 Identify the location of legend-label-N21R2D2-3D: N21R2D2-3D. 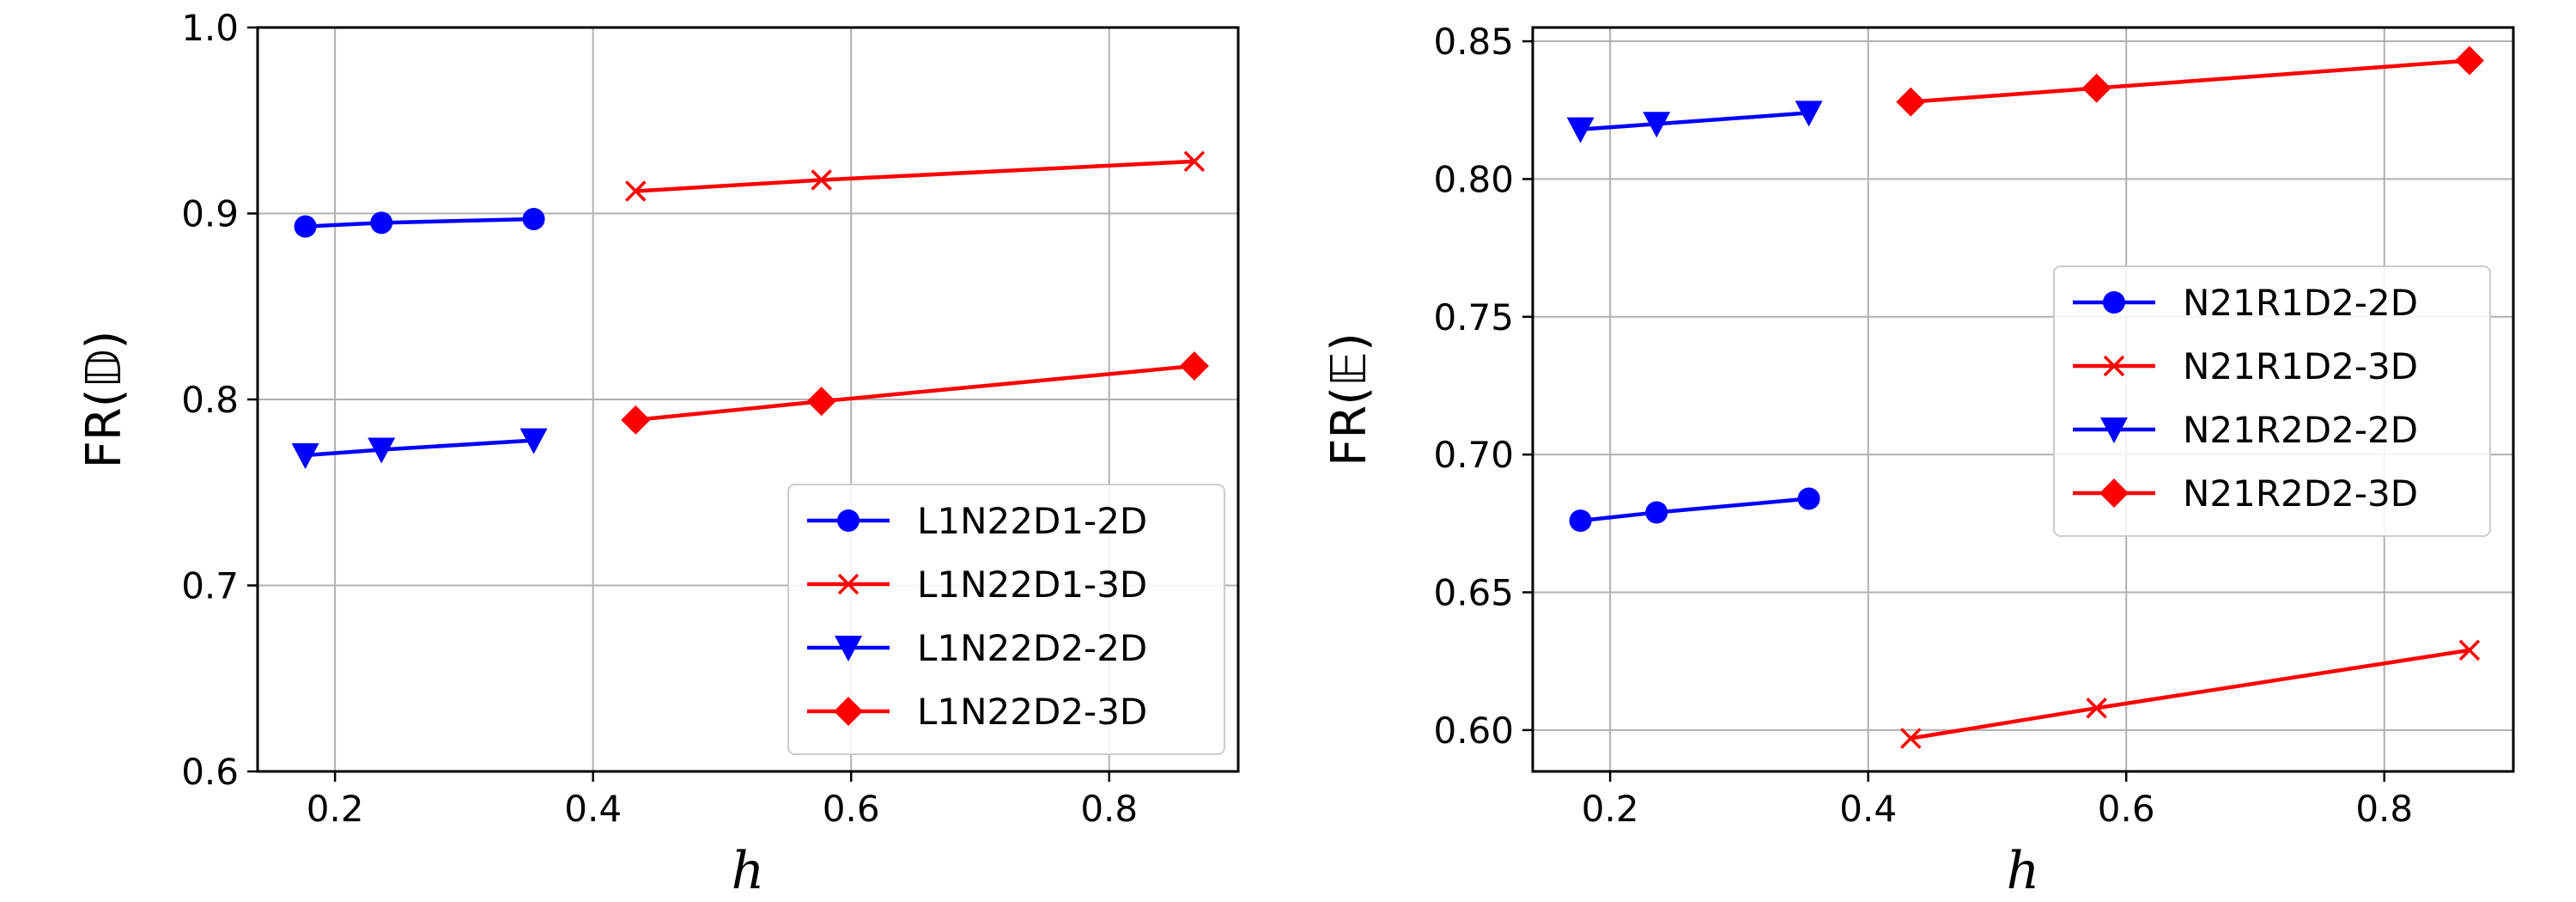
(2301, 493).